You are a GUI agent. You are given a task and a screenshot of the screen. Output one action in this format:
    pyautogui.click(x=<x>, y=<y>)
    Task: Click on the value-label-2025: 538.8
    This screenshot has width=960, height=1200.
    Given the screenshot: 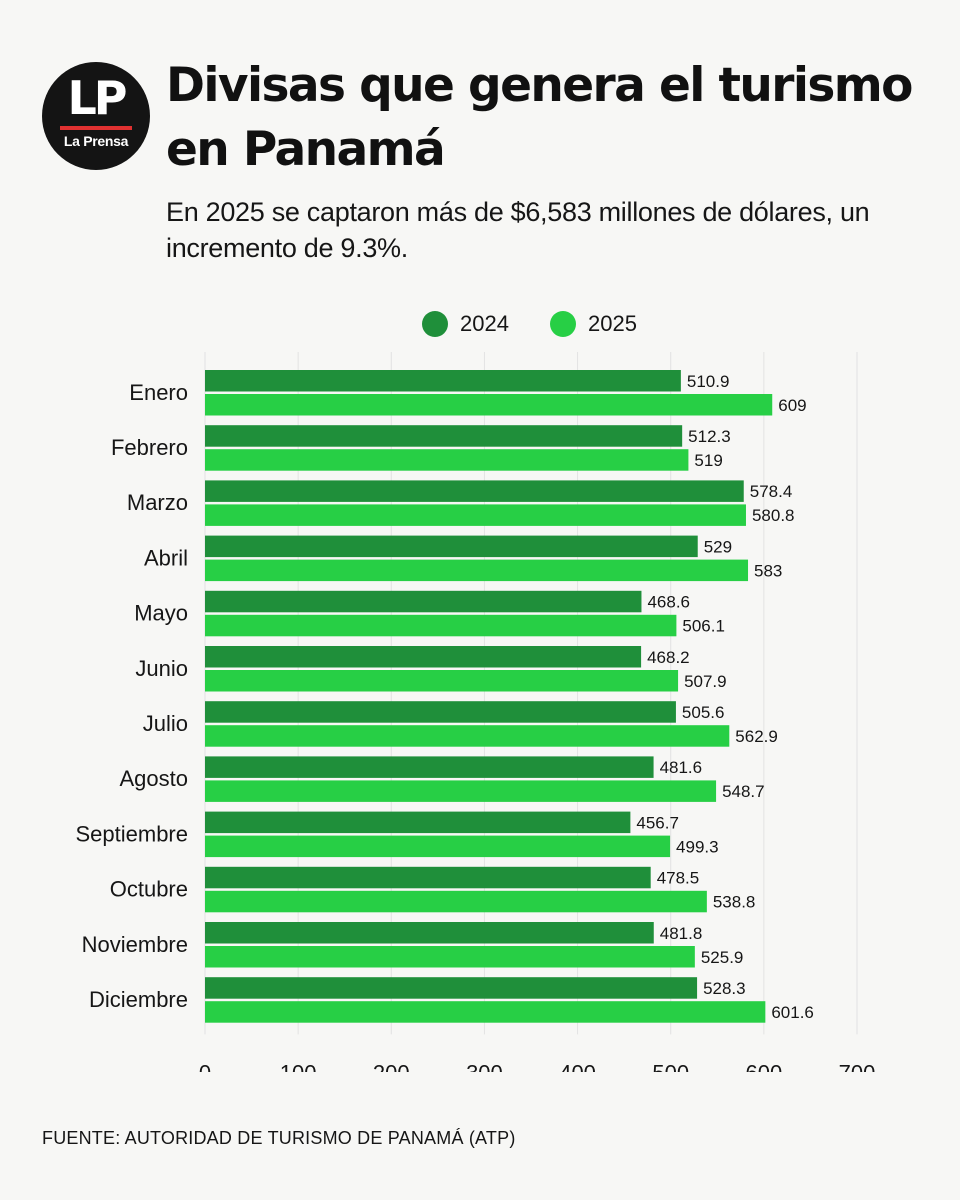 What is the action you would take?
    pyautogui.click(x=734, y=902)
    